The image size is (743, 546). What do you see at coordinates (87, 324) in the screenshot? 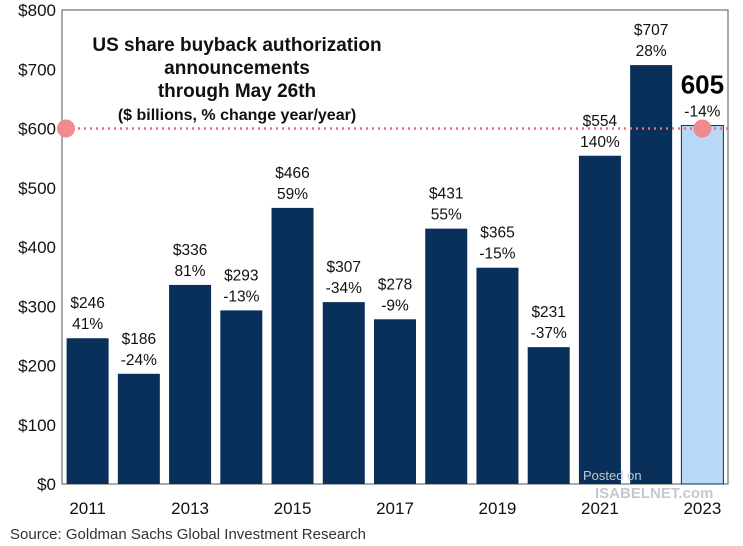
I see `change-label-2011: 41%` at bounding box center [87, 324].